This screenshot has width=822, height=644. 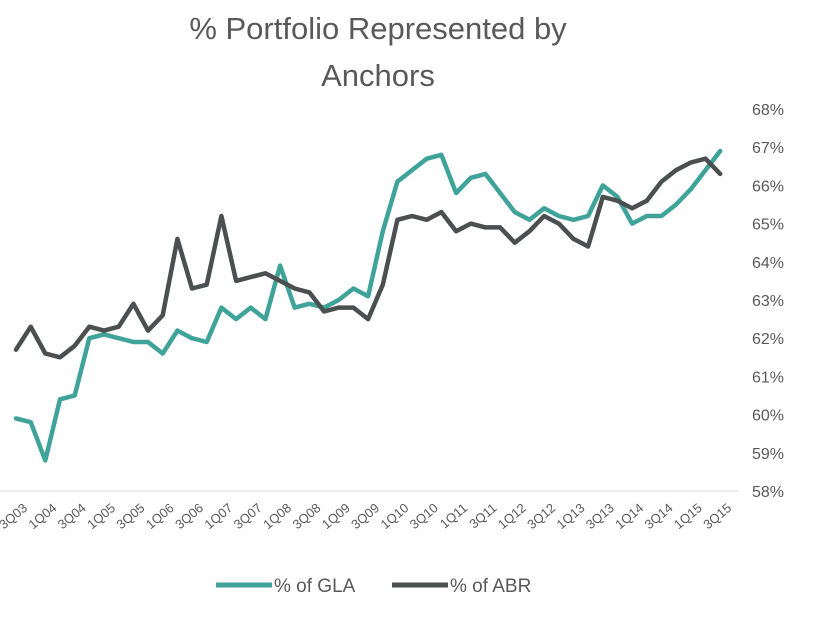 What do you see at coordinates (378, 28) in the screenshot?
I see `chart-title-line-1: % Portfolio Represented by` at bounding box center [378, 28].